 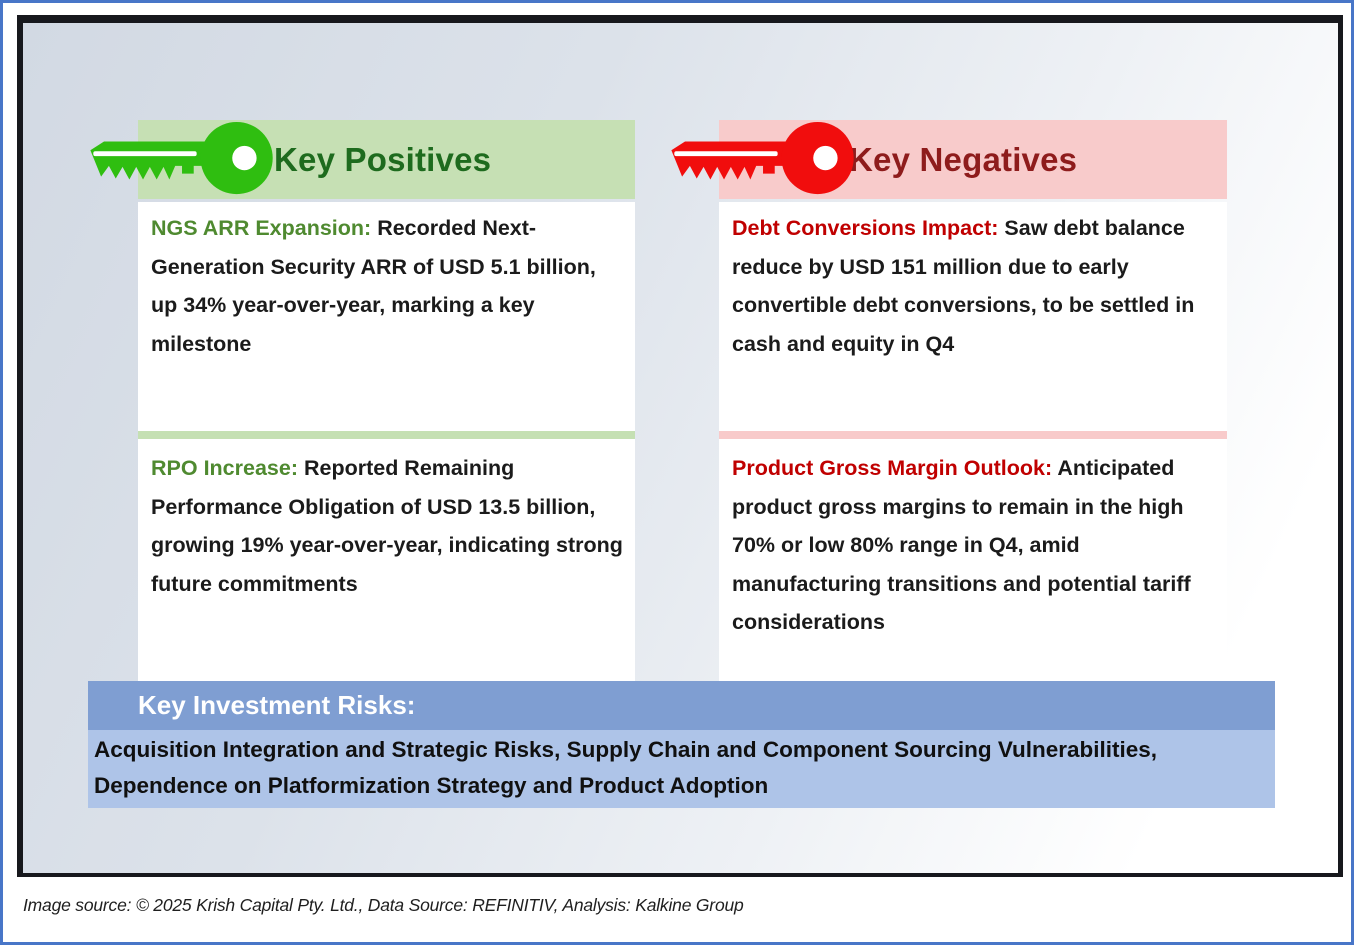 What do you see at coordinates (261, 228) in the screenshot?
I see `positive-card-title: NGS ARR Expansion:` at bounding box center [261, 228].